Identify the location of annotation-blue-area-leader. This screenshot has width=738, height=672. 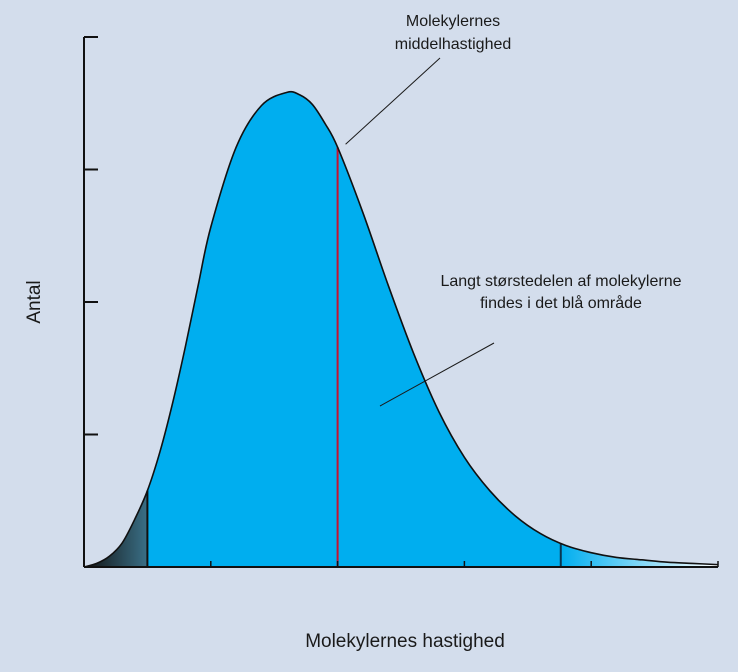
(437, 374).